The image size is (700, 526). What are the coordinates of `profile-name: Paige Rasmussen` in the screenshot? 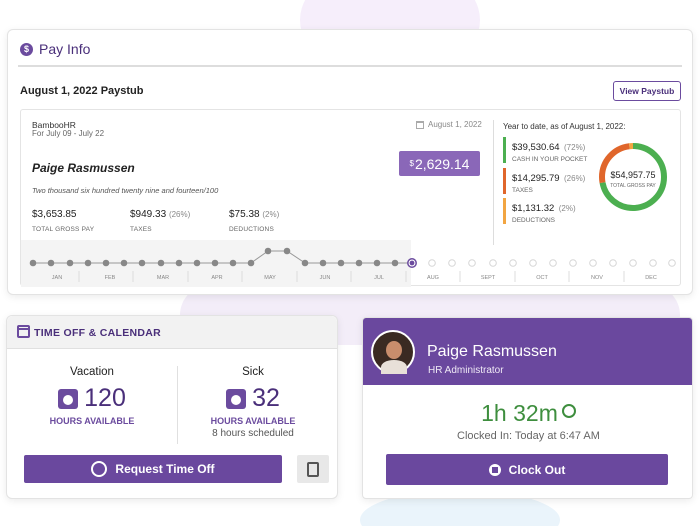 It's located at (492, 351).